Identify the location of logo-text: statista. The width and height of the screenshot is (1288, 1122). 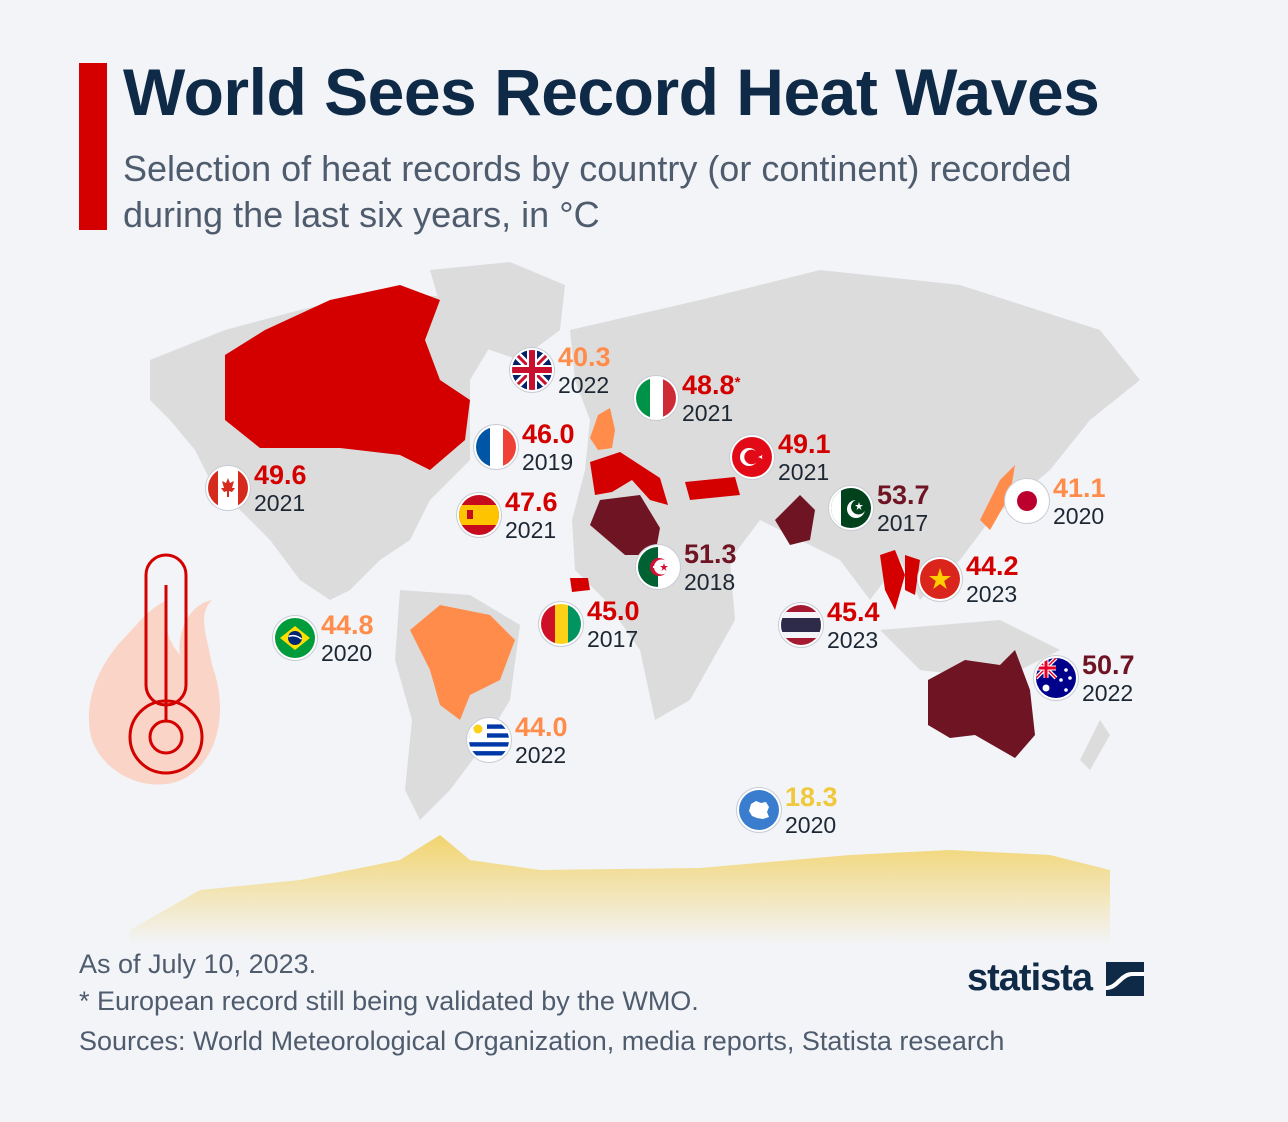
(1030, 978).